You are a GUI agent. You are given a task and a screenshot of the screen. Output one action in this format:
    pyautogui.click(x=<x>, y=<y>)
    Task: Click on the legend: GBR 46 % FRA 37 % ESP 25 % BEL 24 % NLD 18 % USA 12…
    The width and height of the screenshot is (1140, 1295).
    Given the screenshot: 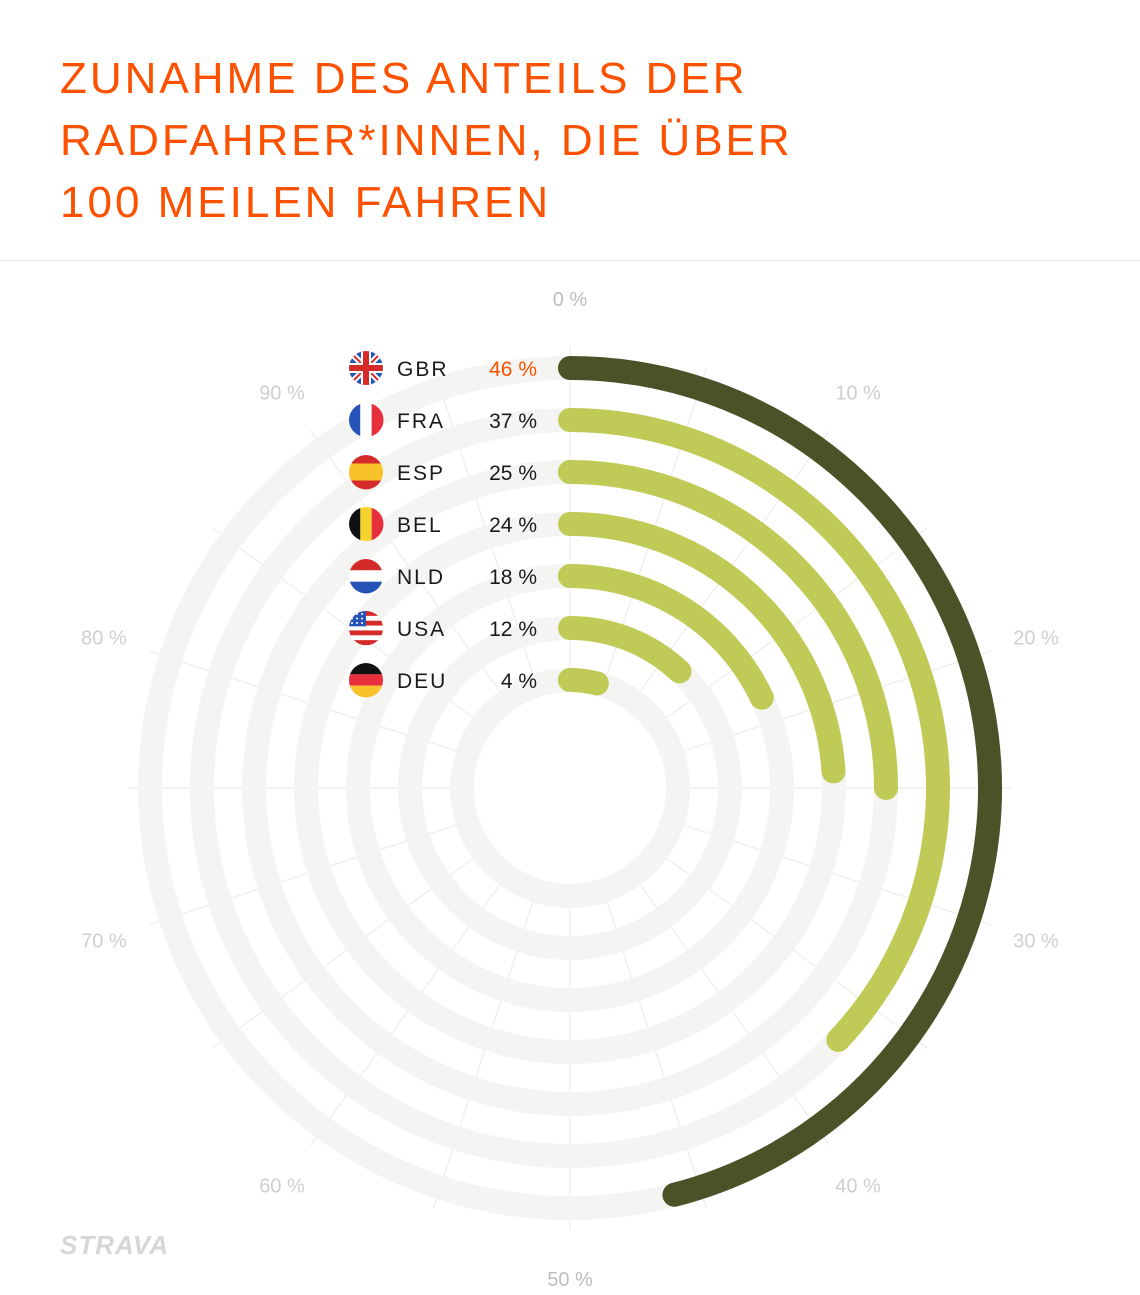 What is the action you would take?
    pyautogui.click(x=443, y=524)
    